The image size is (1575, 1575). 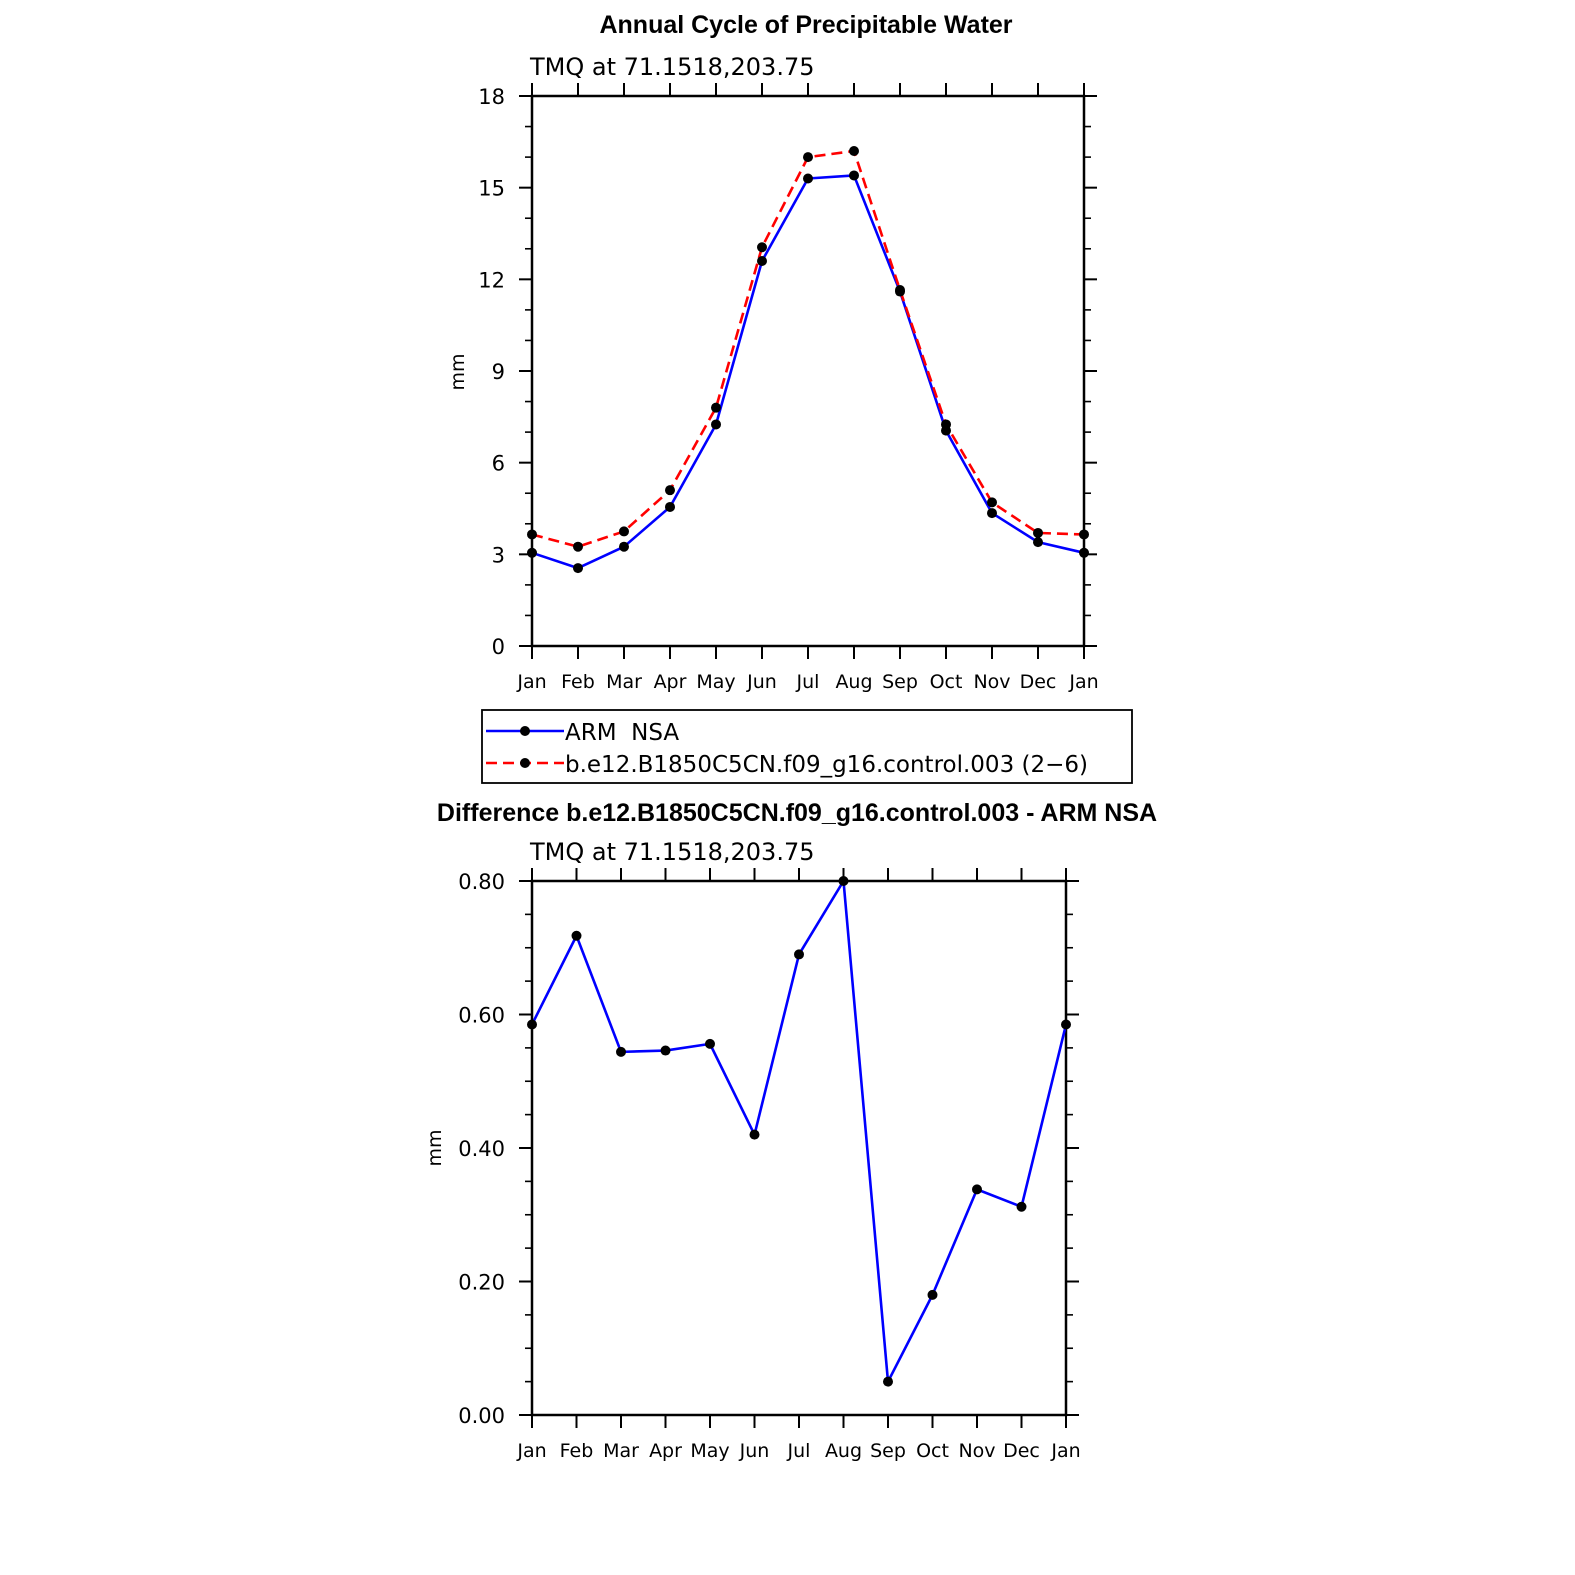 I want to click on chart2-subtitle: TMQ at 71.1518,203.75, so click(x=671, y=852).